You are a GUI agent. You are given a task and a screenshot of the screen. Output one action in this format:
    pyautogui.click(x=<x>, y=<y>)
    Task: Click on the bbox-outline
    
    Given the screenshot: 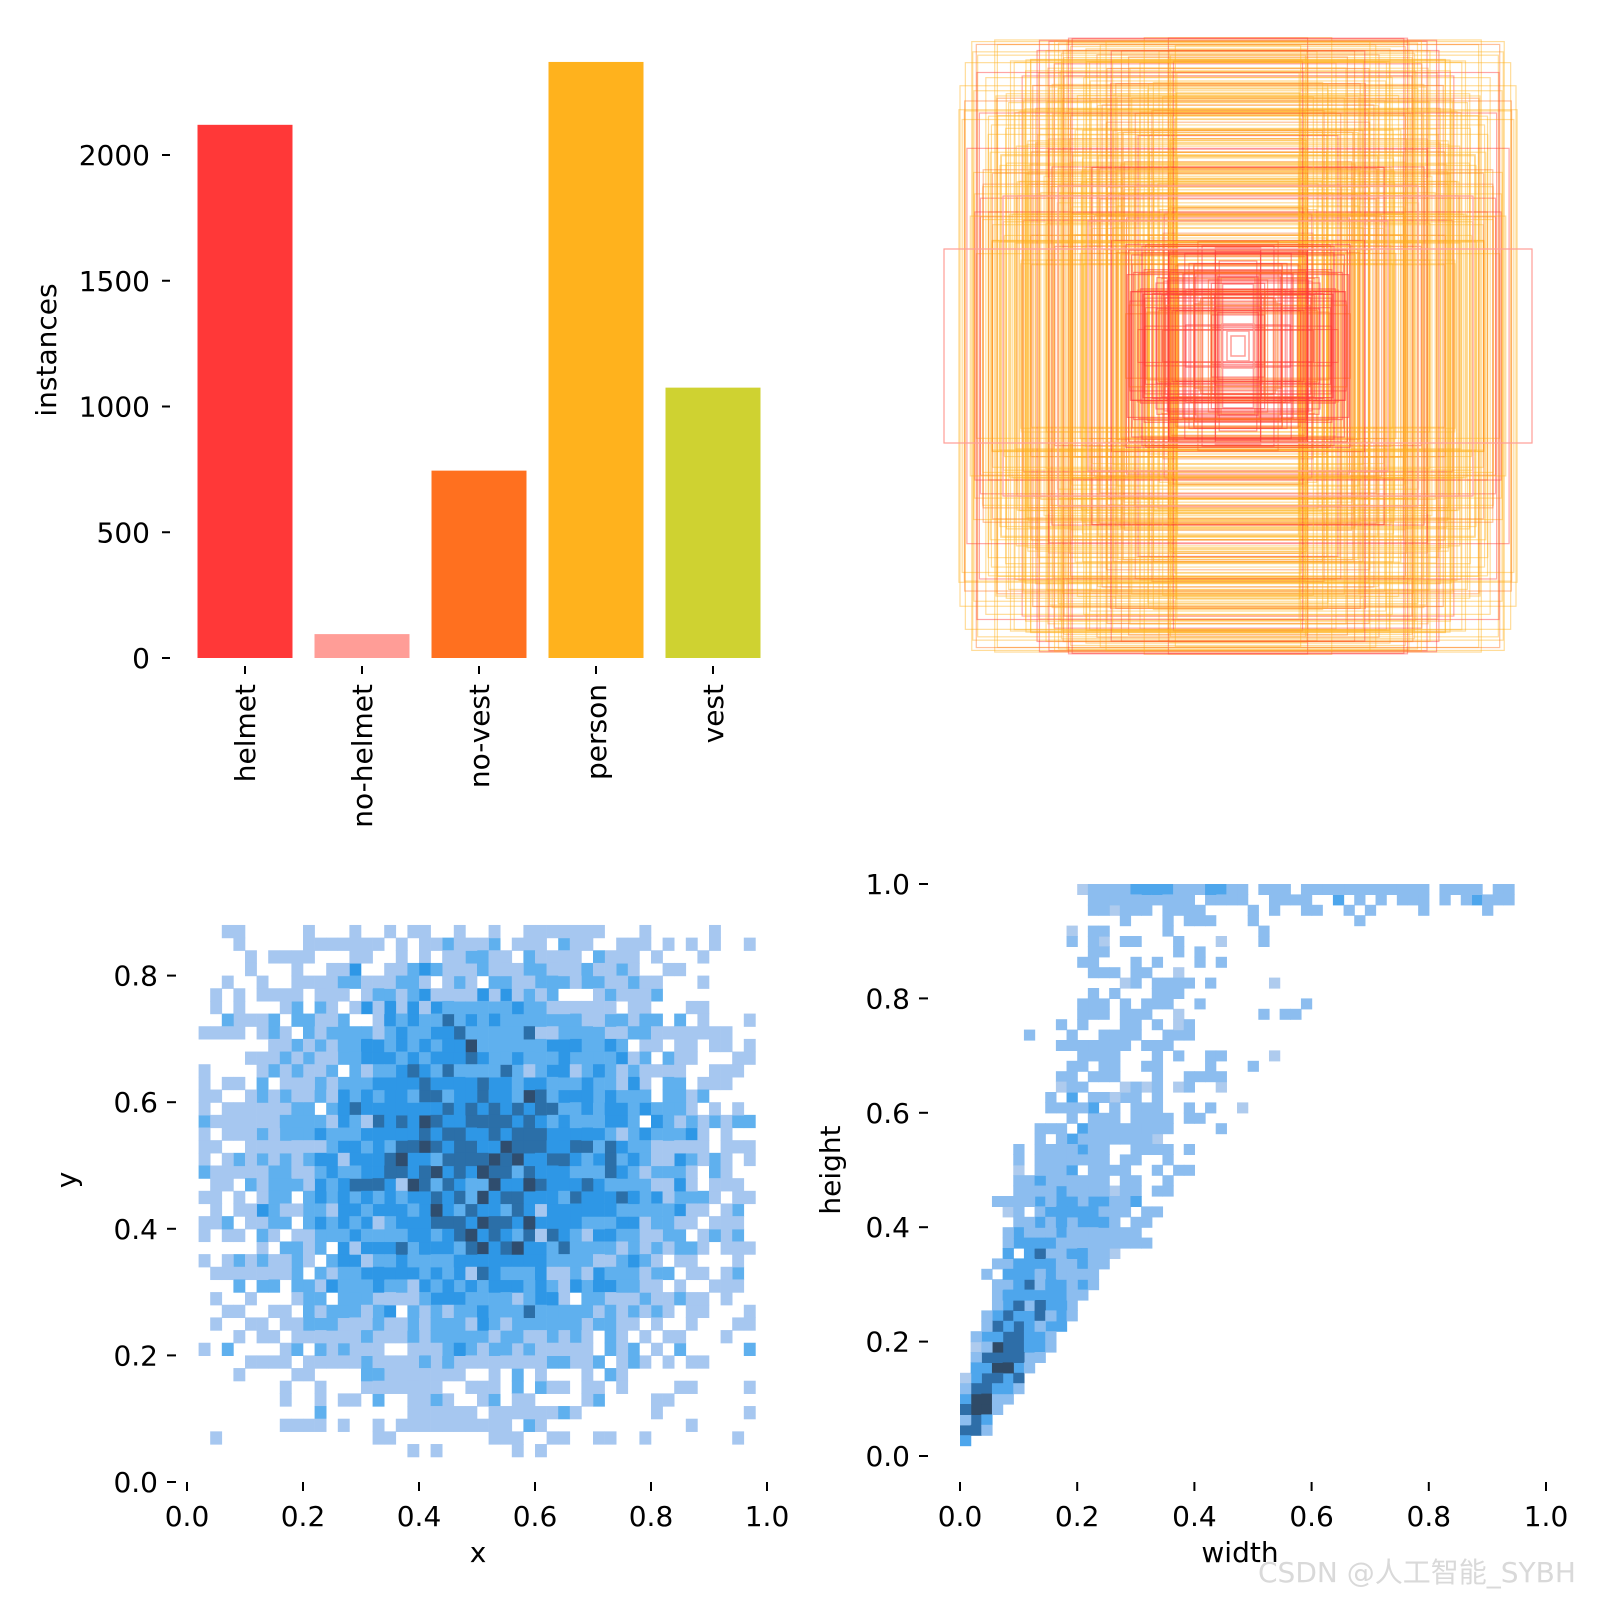 What is the action you would take?
    pyautogui.click(x=1238, y=346)
    